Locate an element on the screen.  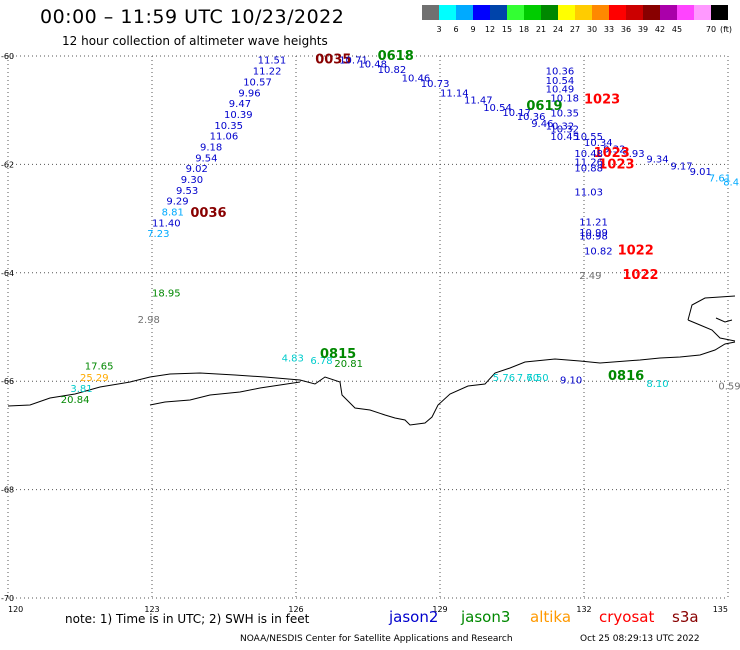
wave-height-label: 10.17 is located at coordinates (516, 113).